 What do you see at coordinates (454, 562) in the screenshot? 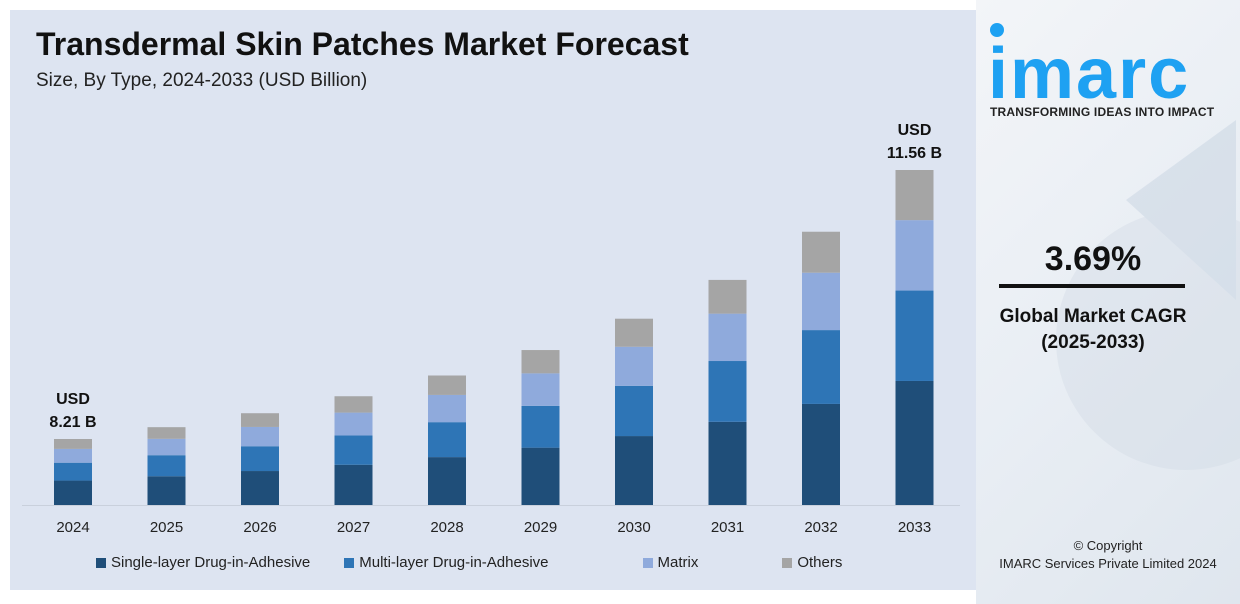
I see `legend-label: Multi-layer Drug-in-Adhesive` at bounding box center [454, 562].